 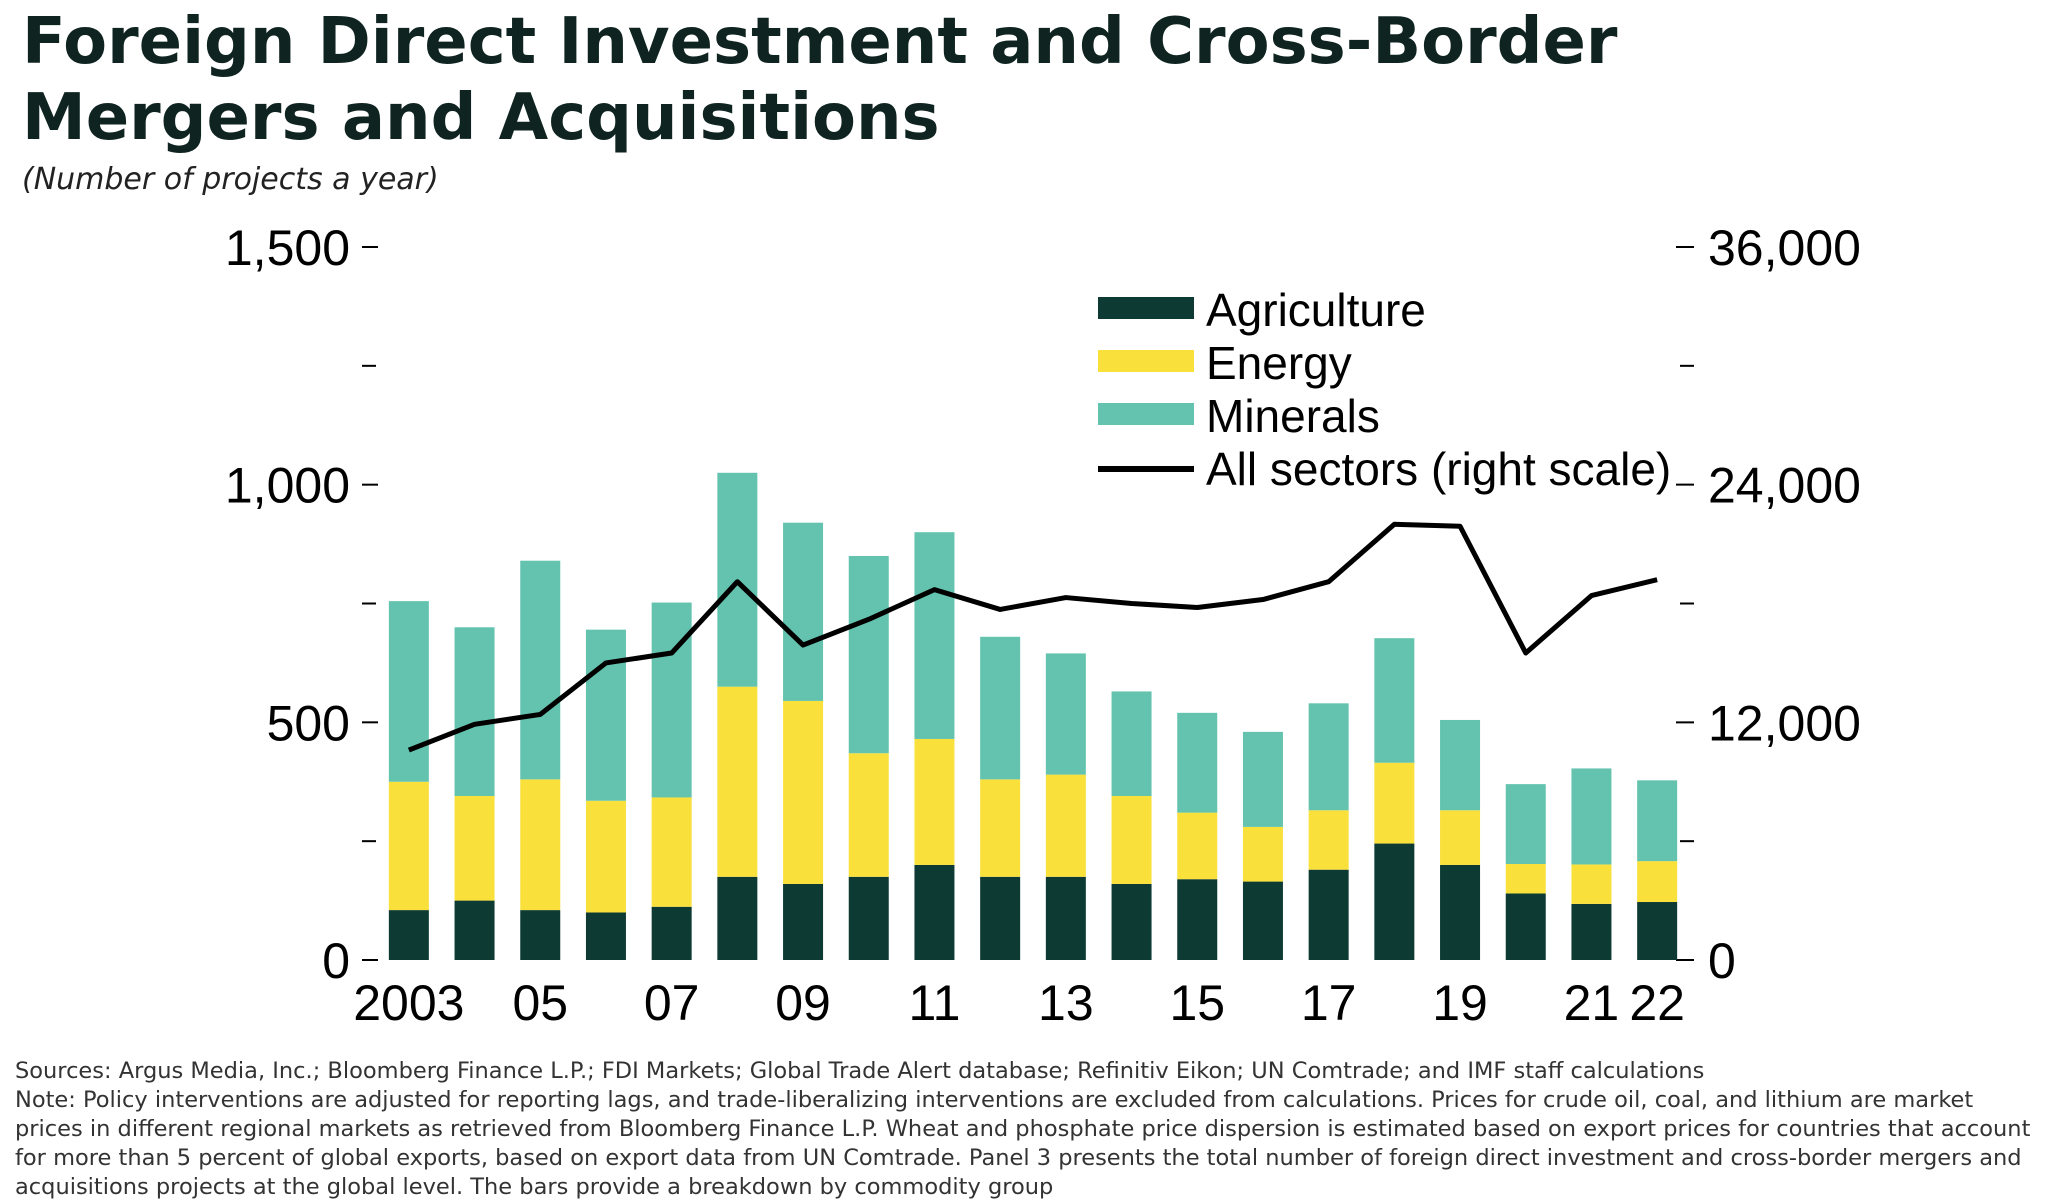 I want to click on bar-agriculture-2013, so click(x=1065, y=918).